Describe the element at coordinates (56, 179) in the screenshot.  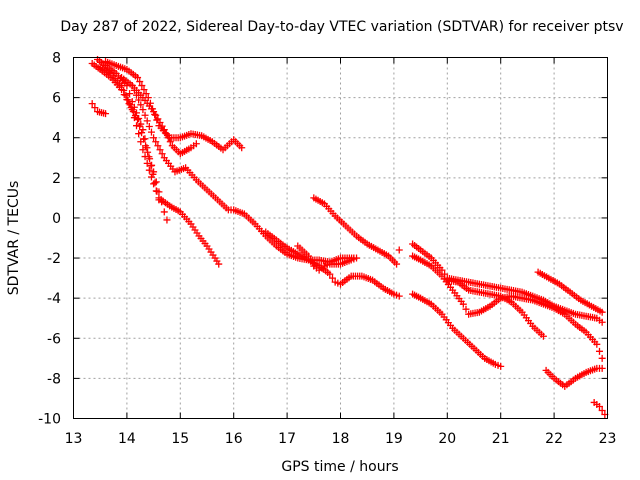
I see `y-tick-label: 2` at that location.